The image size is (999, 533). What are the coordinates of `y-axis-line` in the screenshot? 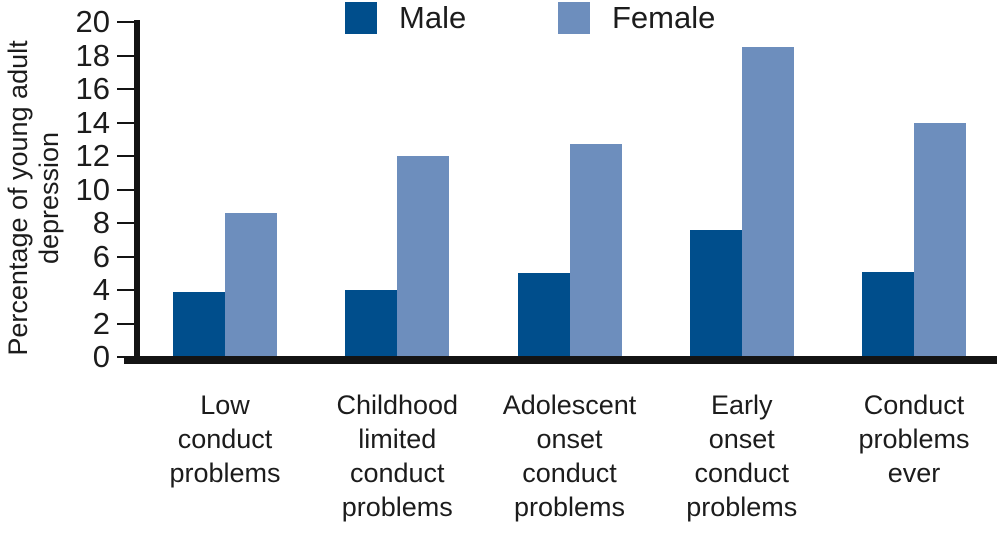 It's located at (137, 188).